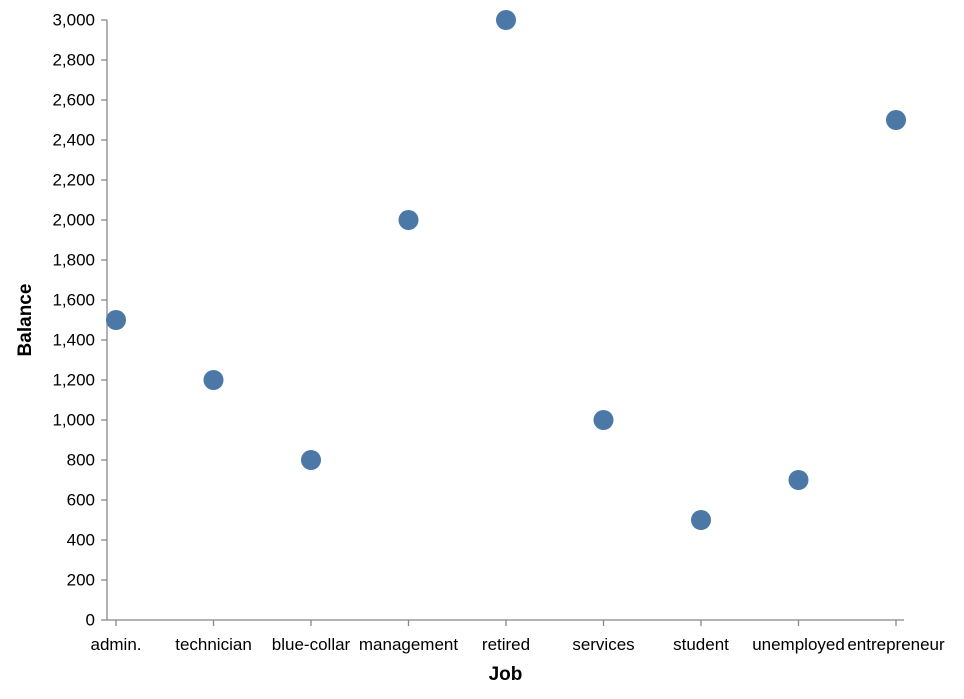  Describe the element at coordinates (213, 380) in the screenshot. I see `data-point-technician` at that location.